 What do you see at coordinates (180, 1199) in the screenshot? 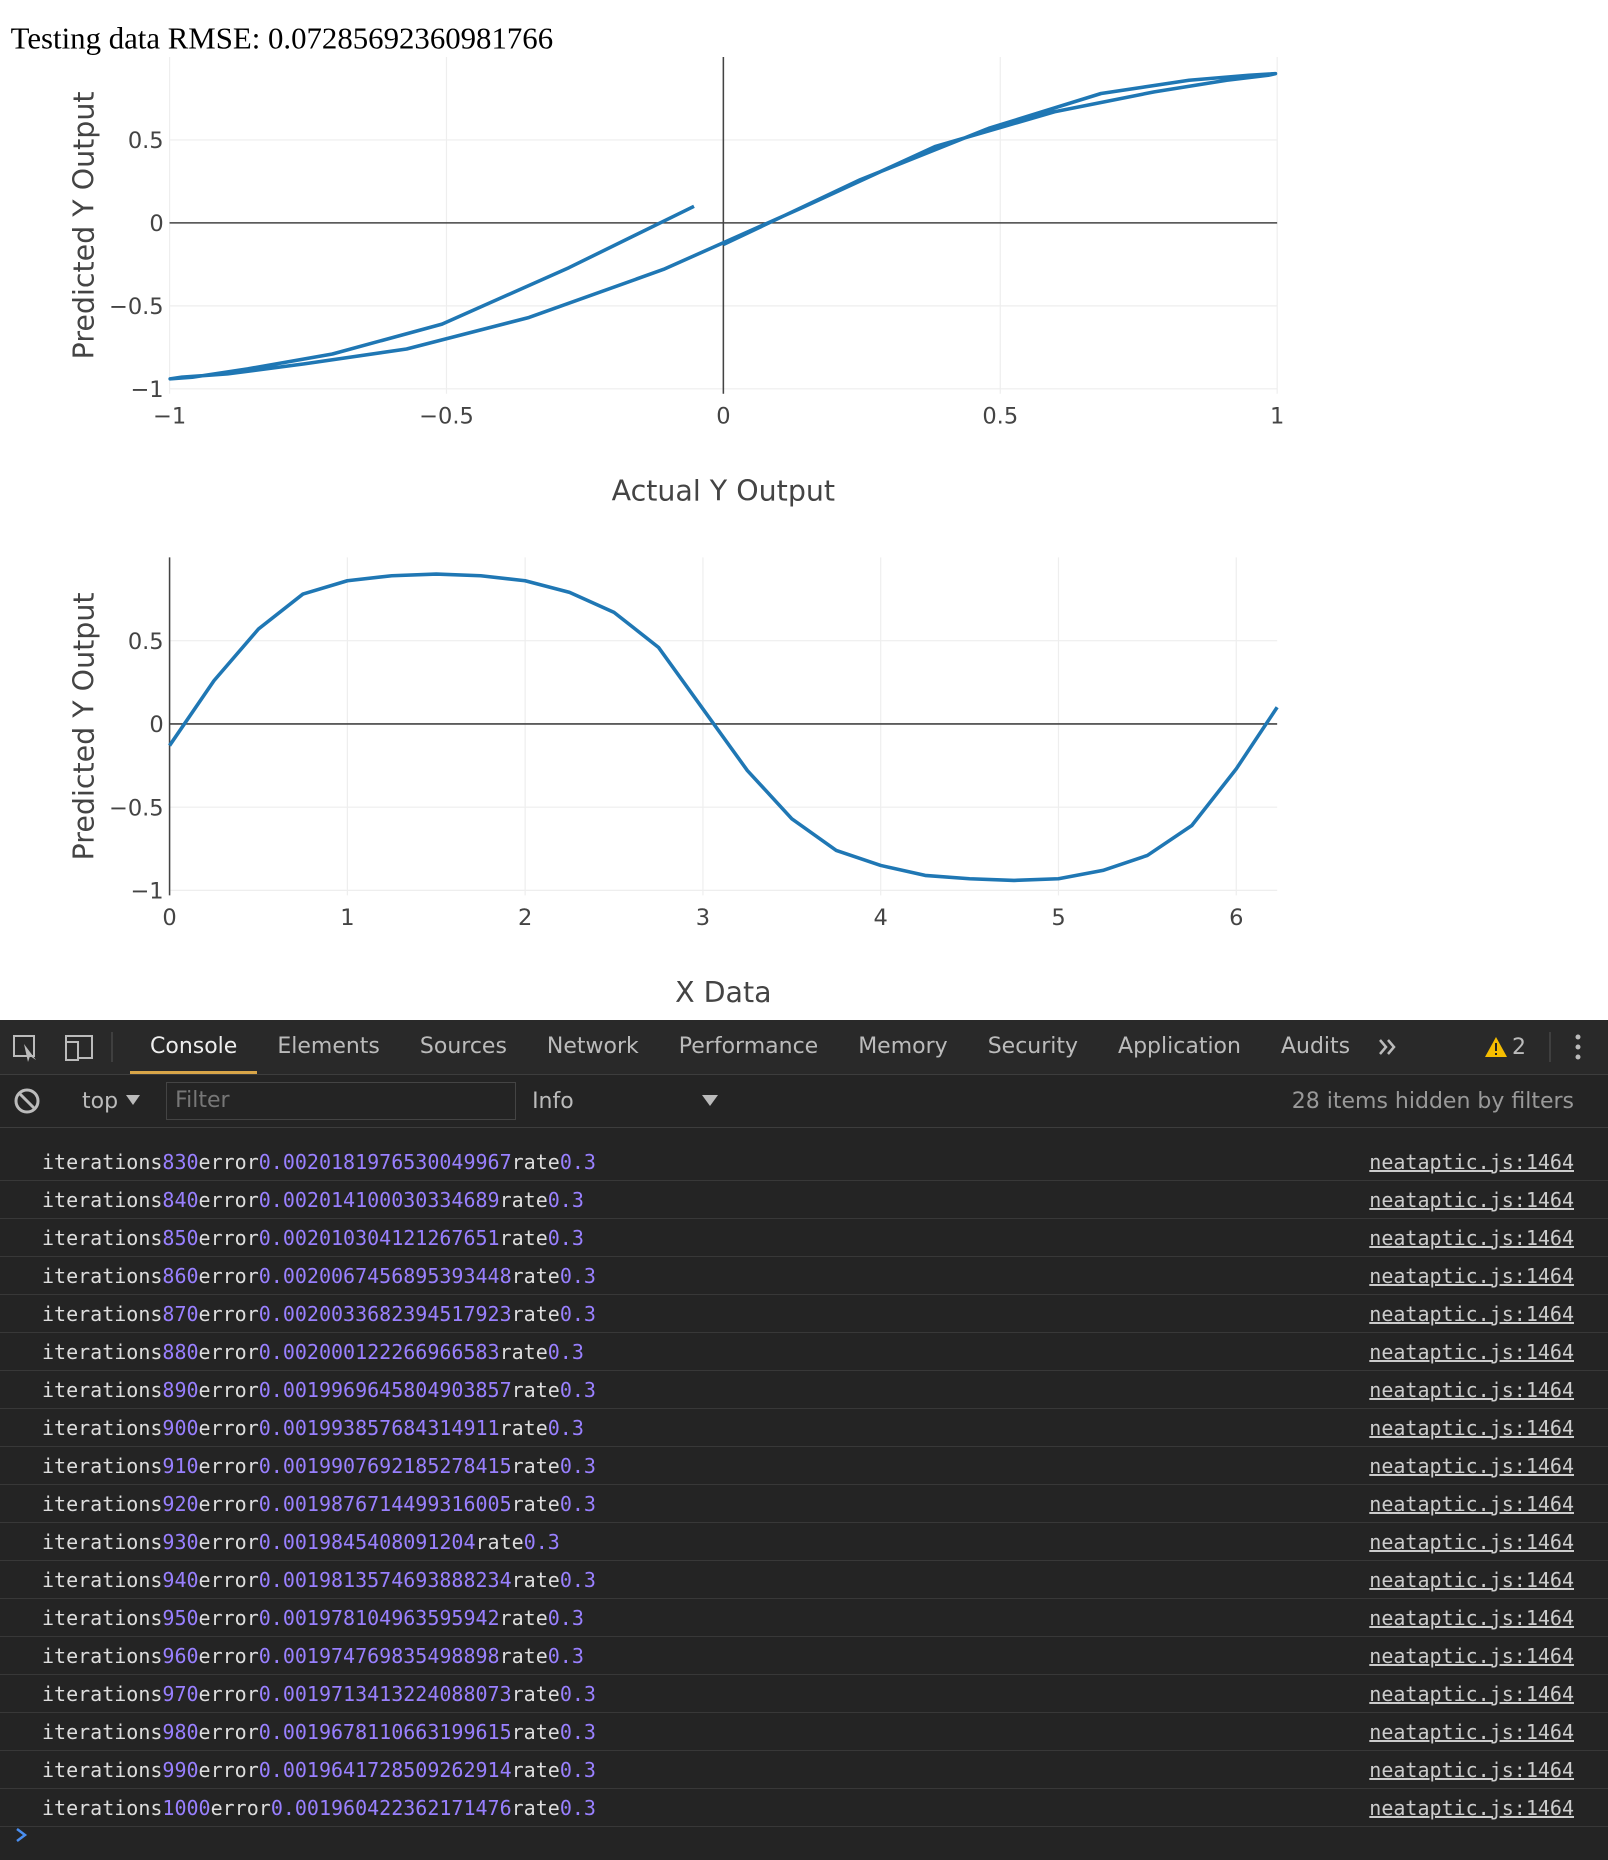
I see `log-iterations: 840` at bounding box center [180, 1199].